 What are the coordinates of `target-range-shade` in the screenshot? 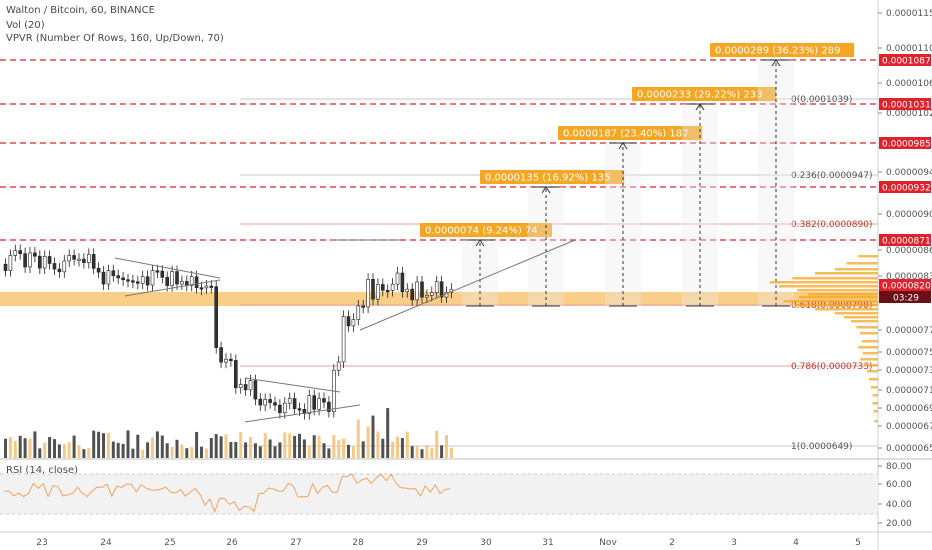 It's located at (623, 224).